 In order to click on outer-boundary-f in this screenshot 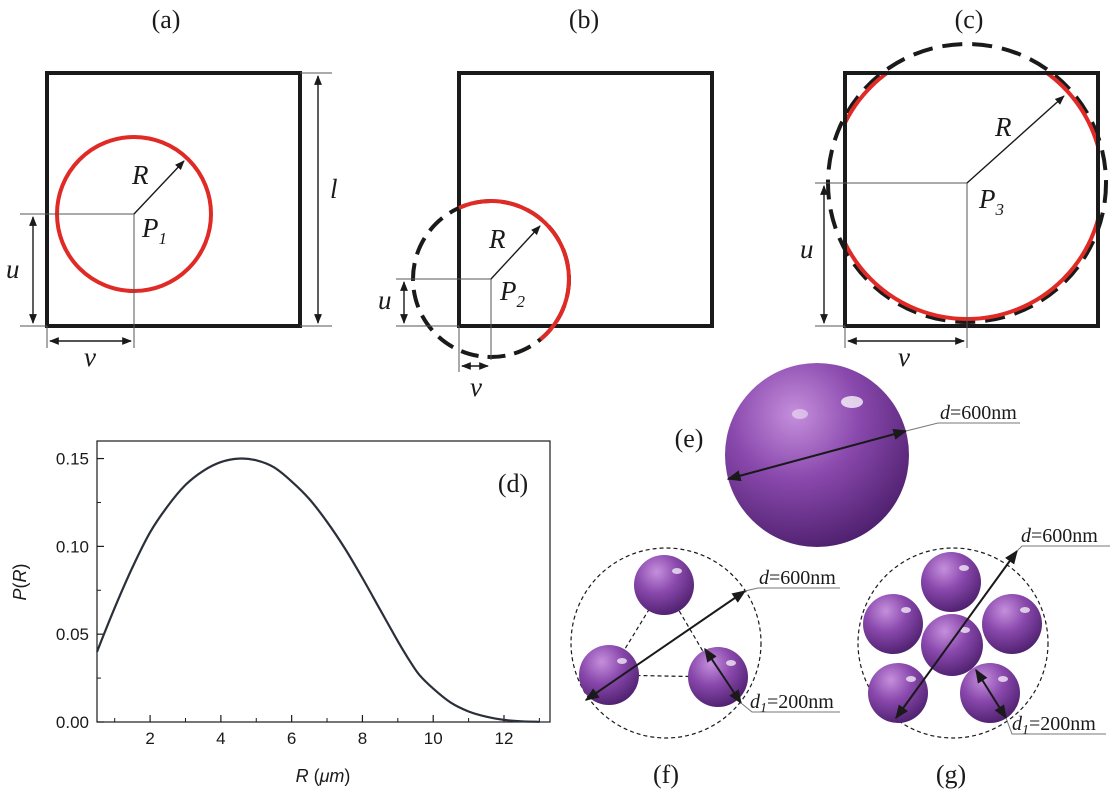, I will do `click(666, 643)`.